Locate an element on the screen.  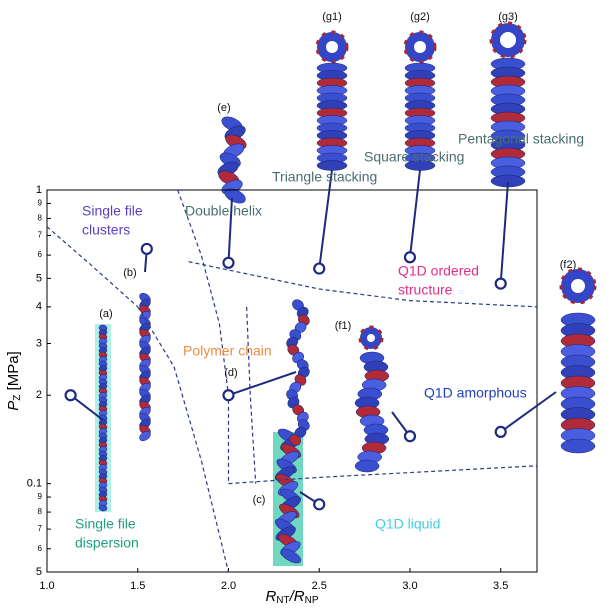
x-tick-label: 1.5 is located at coordinates (137, 586).